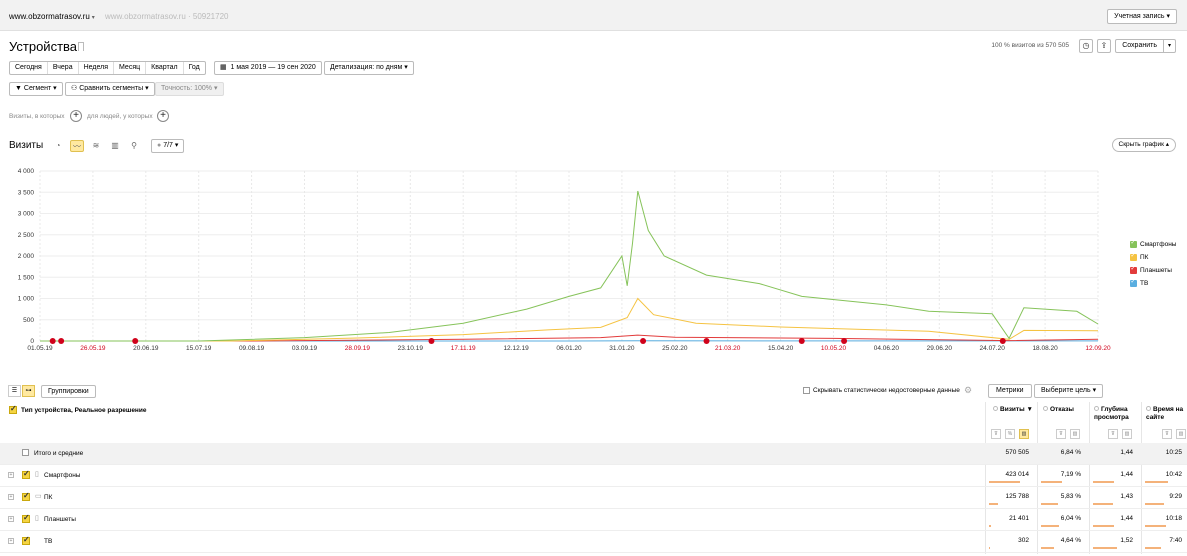 This screenshot has height=556, width=1187. I want to click on cell-value: 125 788, so click(1017, 496).